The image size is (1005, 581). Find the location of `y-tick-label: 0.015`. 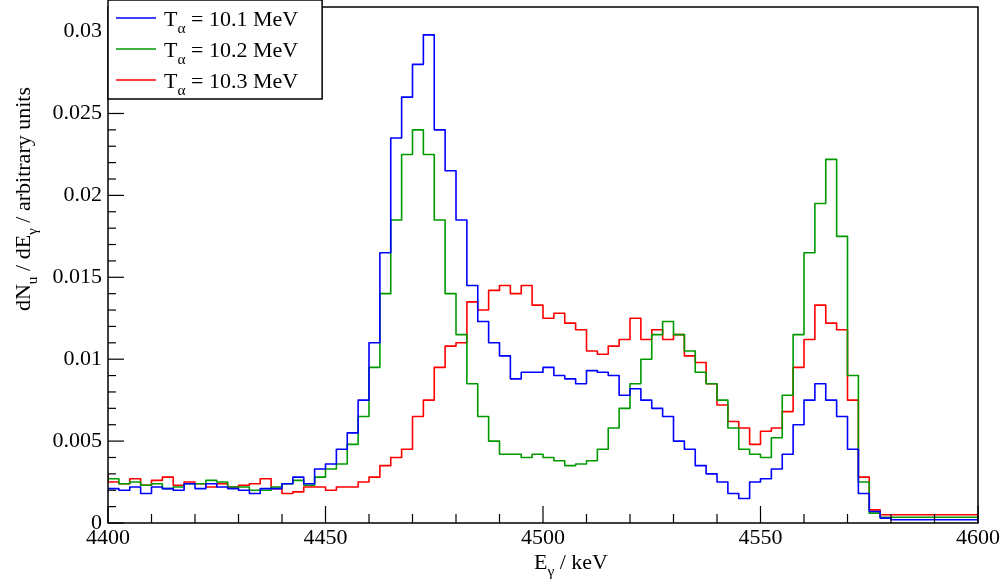

y-tick-label: 0.015 is located at coordinates (77, 276).